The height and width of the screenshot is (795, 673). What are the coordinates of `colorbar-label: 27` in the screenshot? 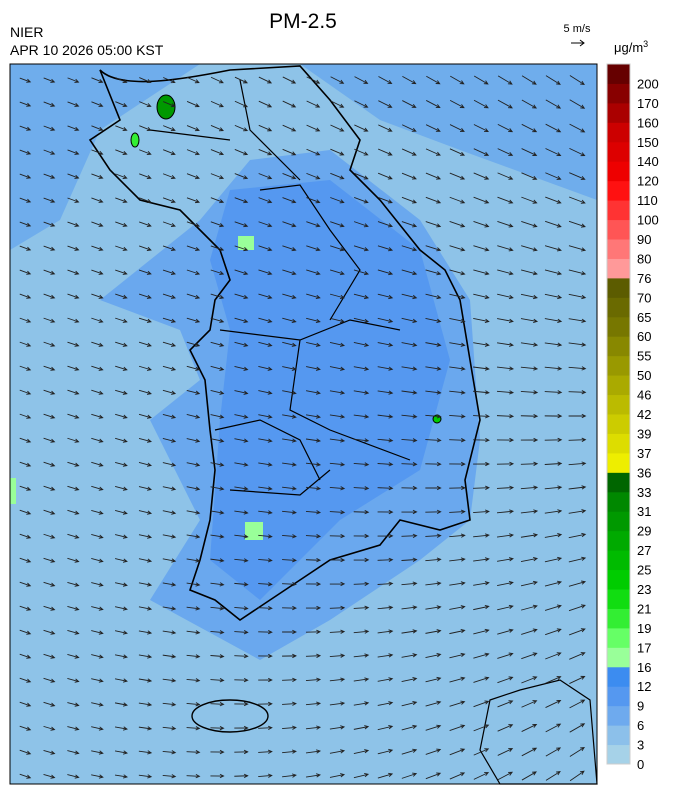 It's located at (644, 550).